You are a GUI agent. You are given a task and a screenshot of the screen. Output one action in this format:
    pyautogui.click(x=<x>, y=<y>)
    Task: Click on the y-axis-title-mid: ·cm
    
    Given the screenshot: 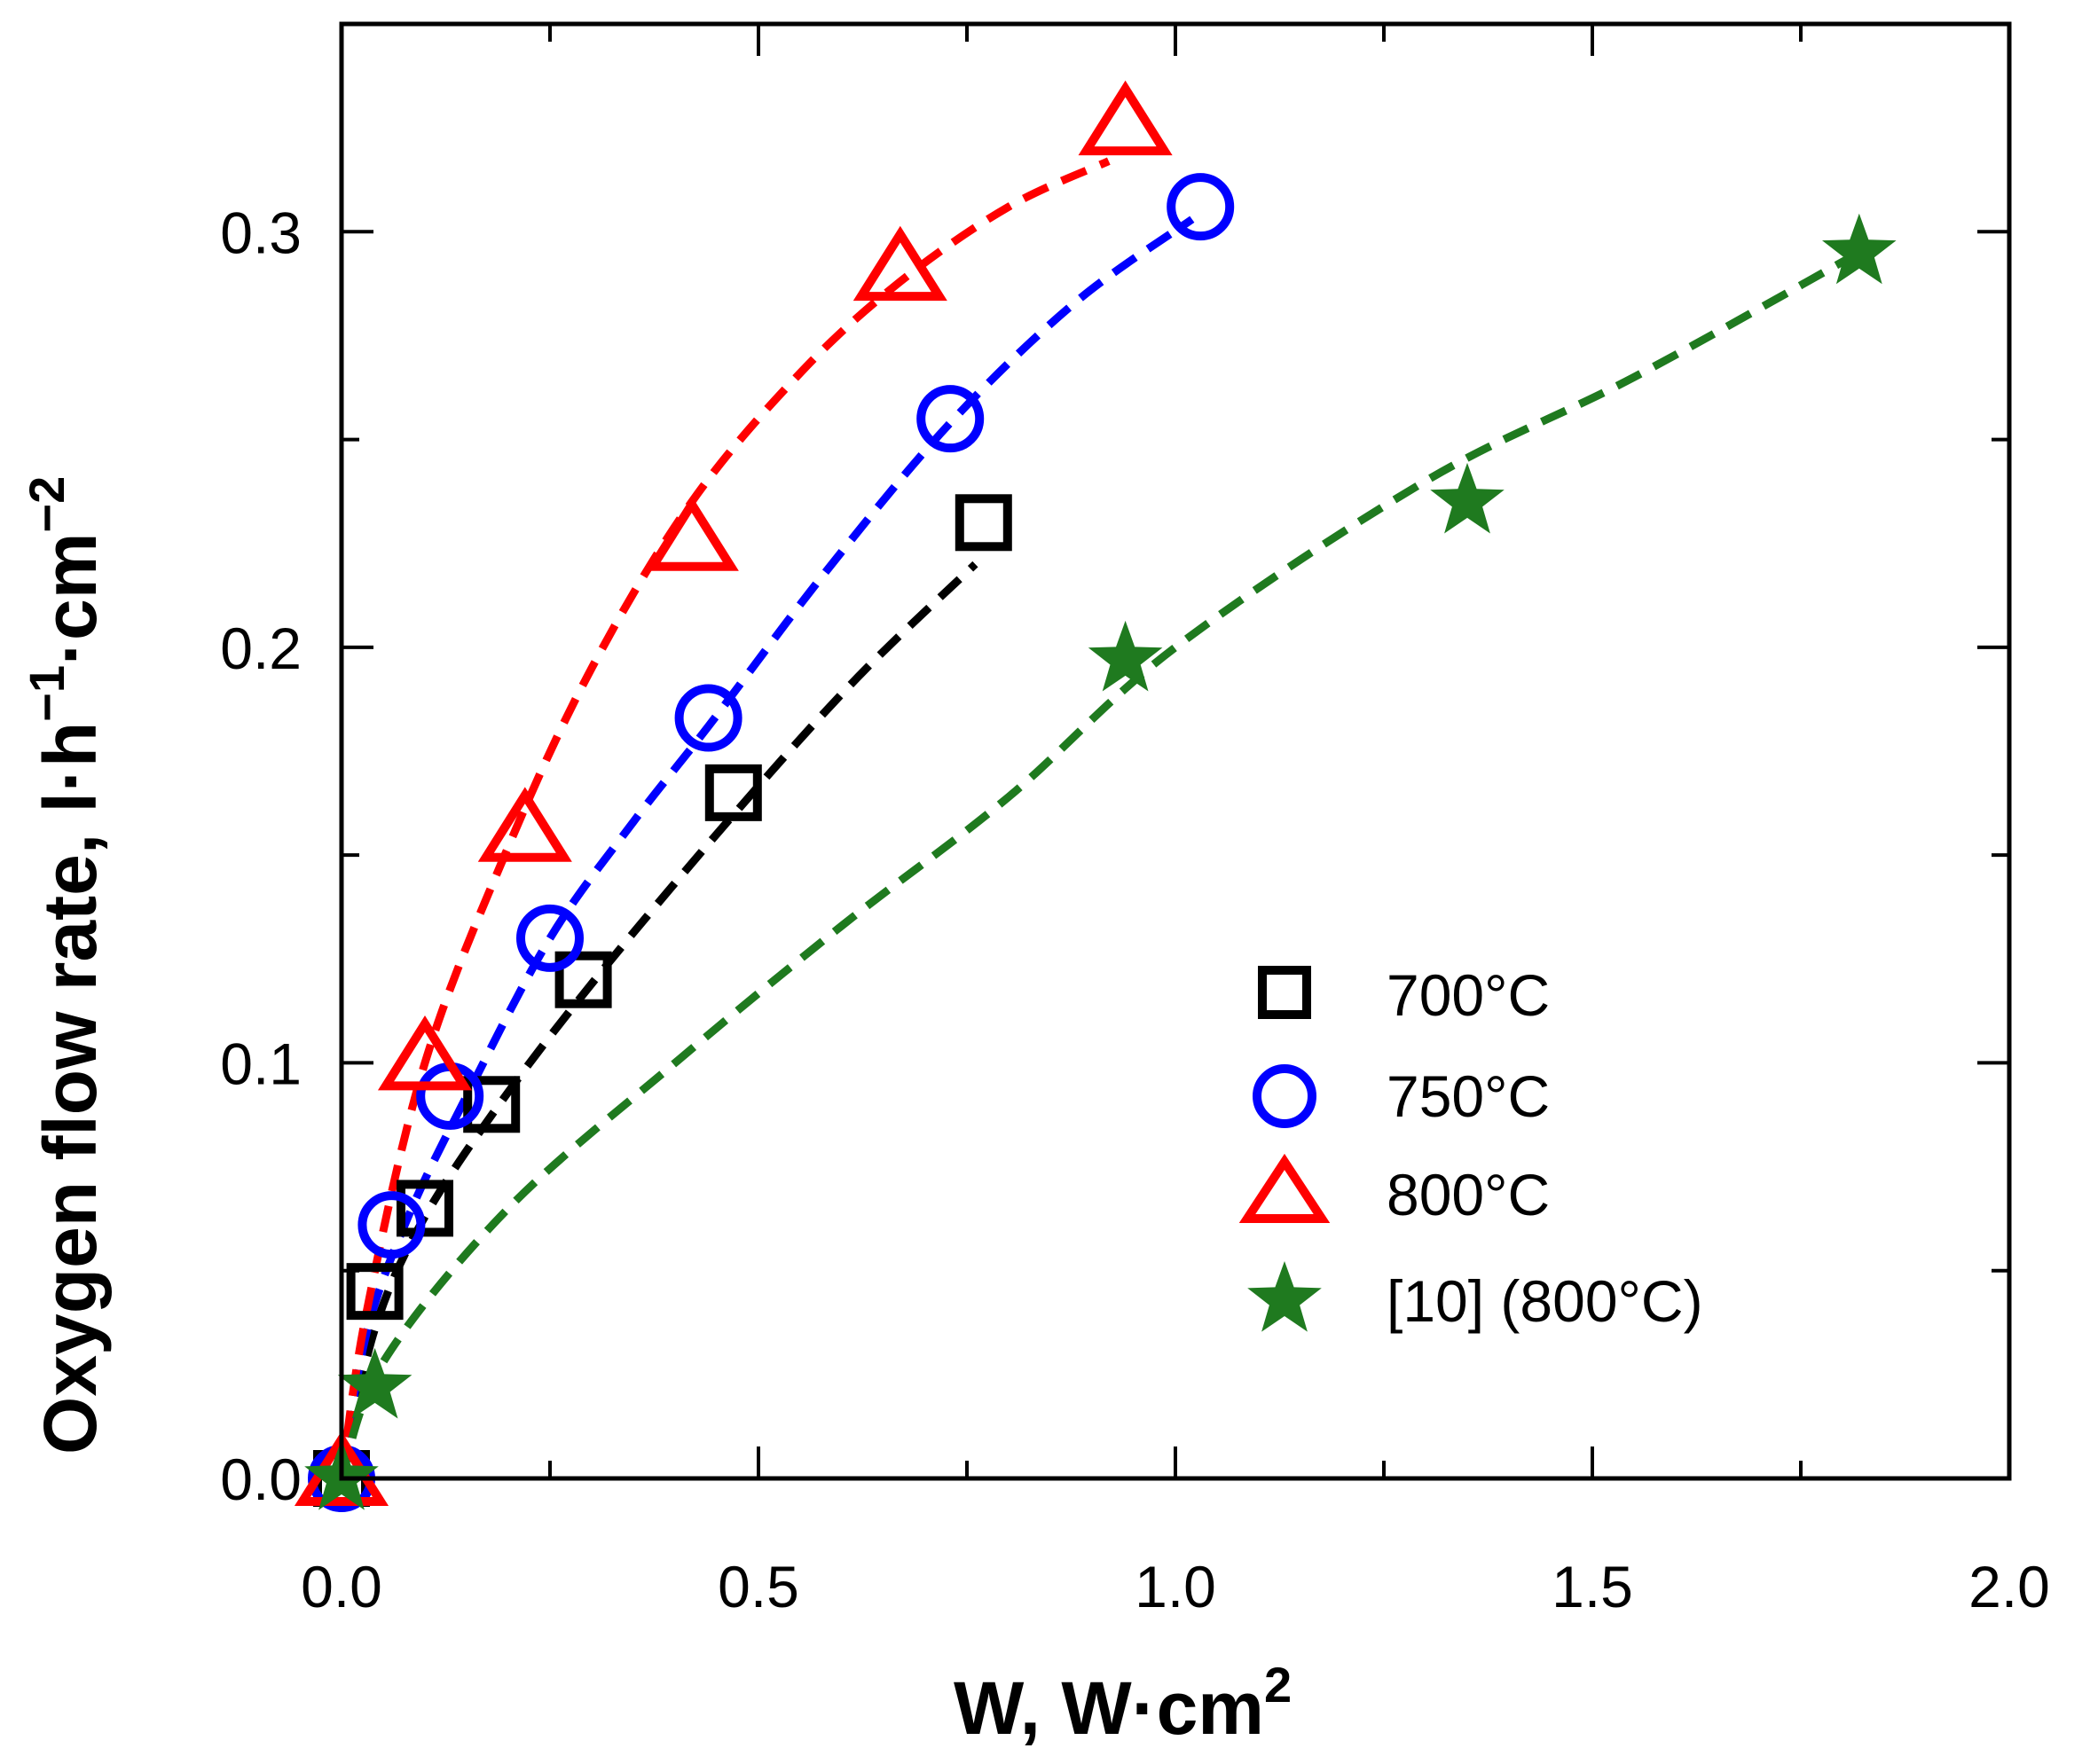 What is the action you would take?
    pyautogui.click(x=70, y=599)
    